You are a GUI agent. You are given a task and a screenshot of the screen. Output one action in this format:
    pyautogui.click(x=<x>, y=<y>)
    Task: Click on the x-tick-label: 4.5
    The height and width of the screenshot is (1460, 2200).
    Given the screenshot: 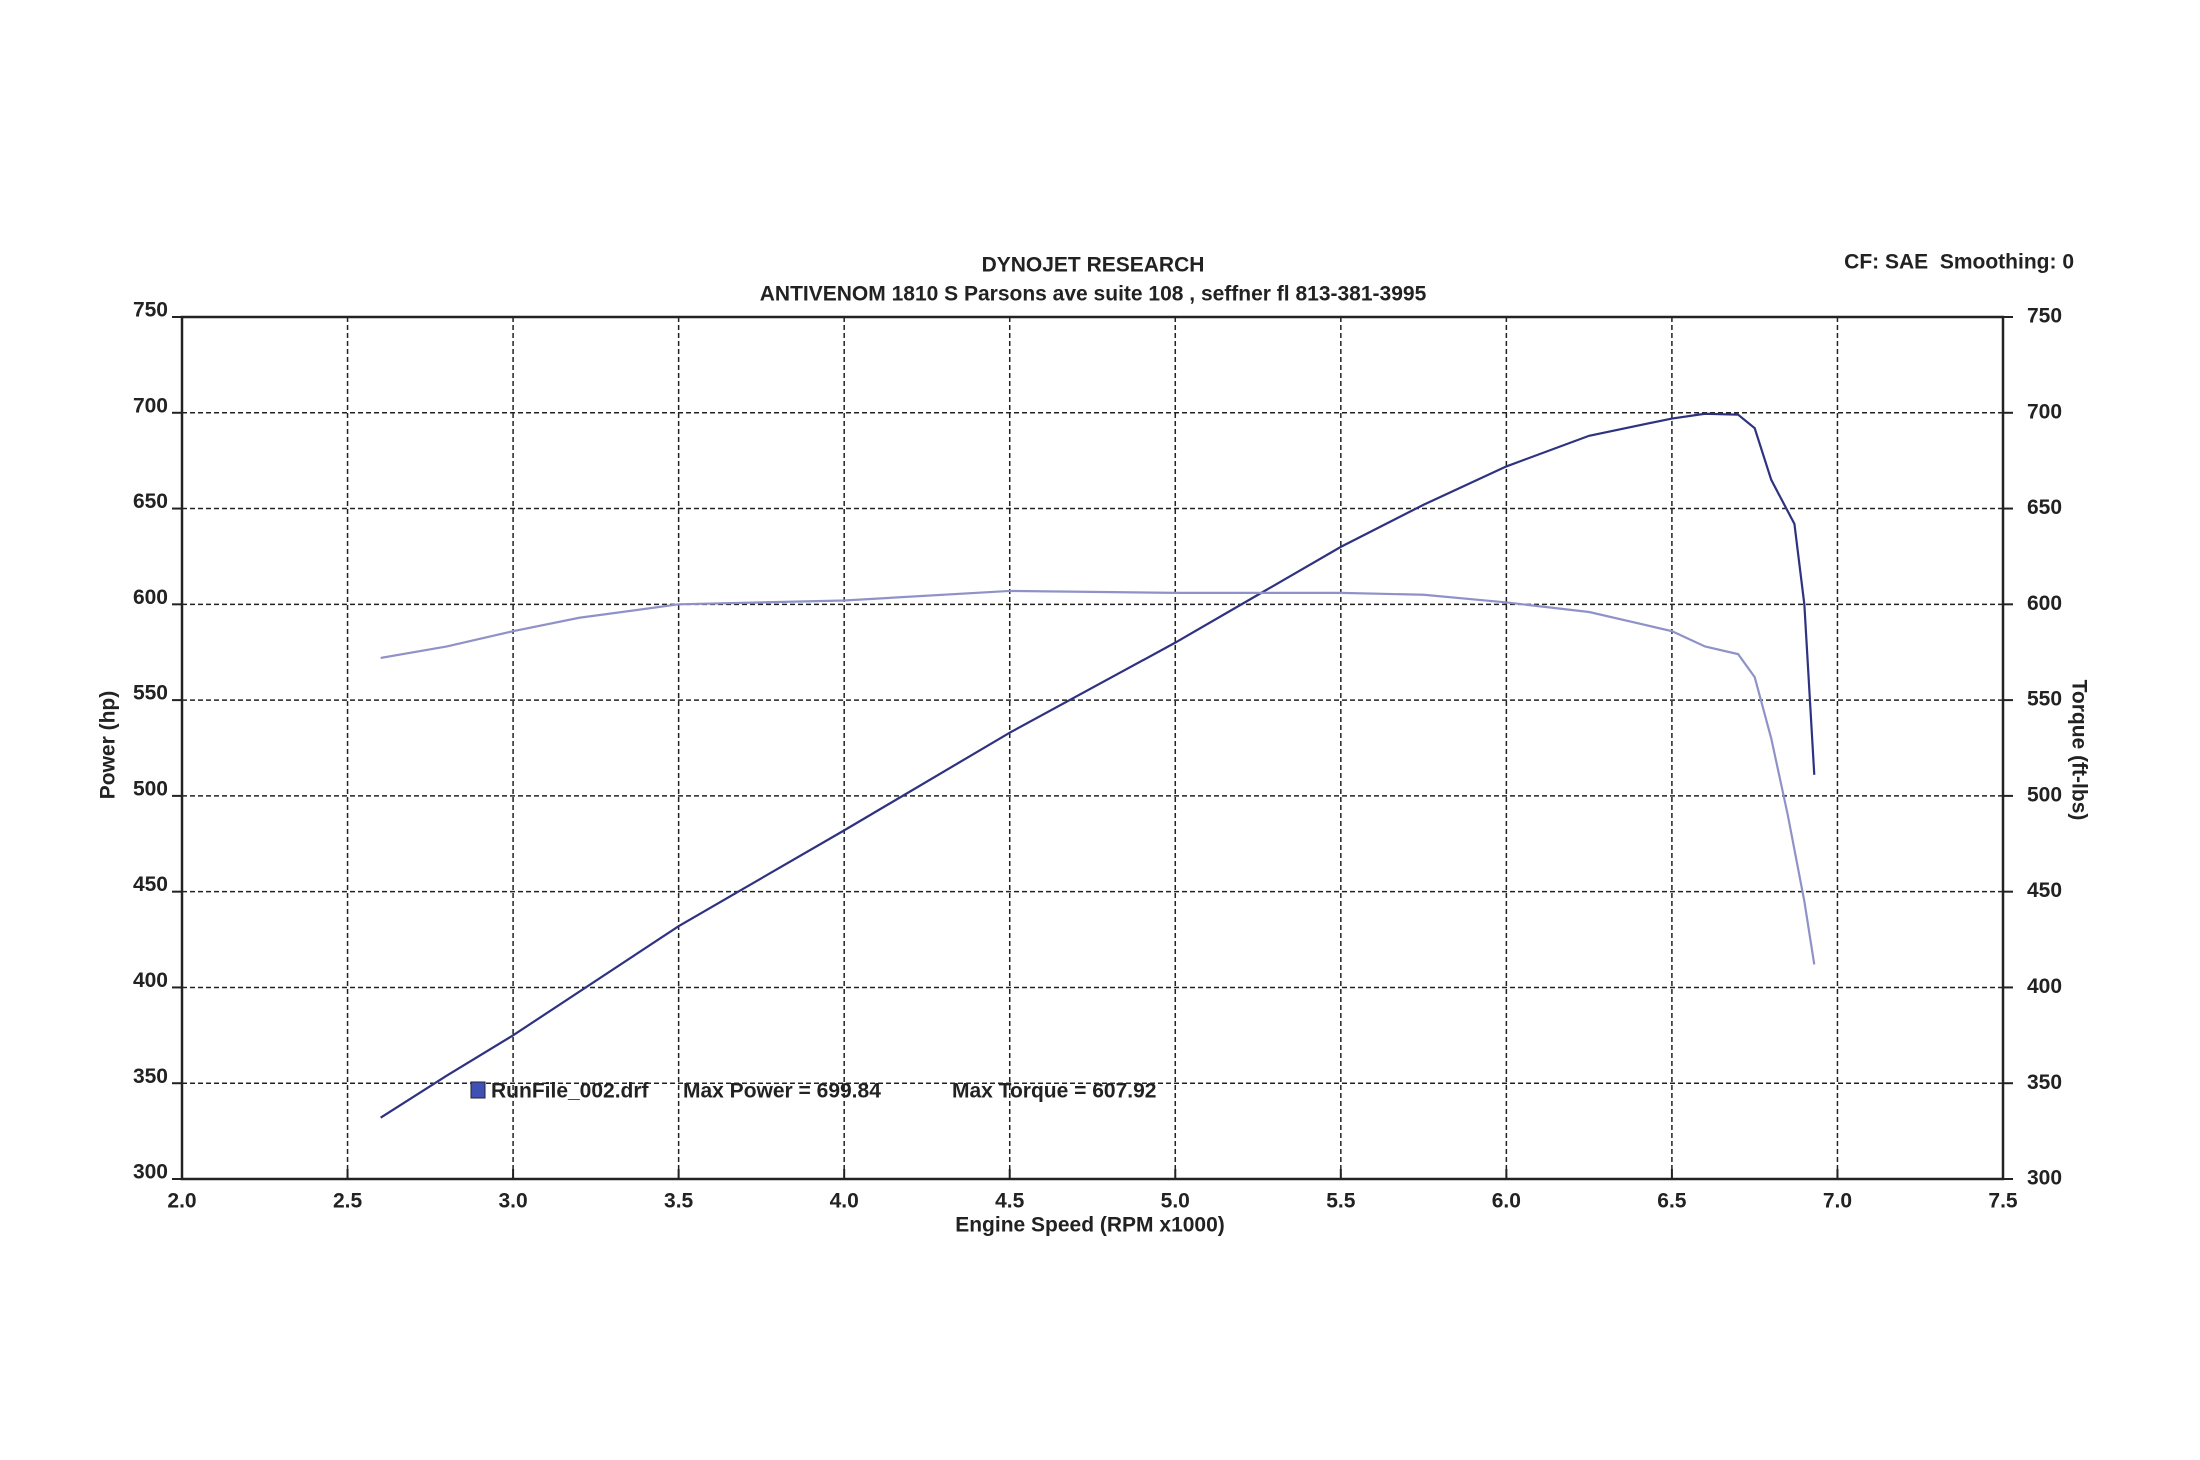 What is the action you would take?
    pyautogui.click(x=1010, y=1201)
    